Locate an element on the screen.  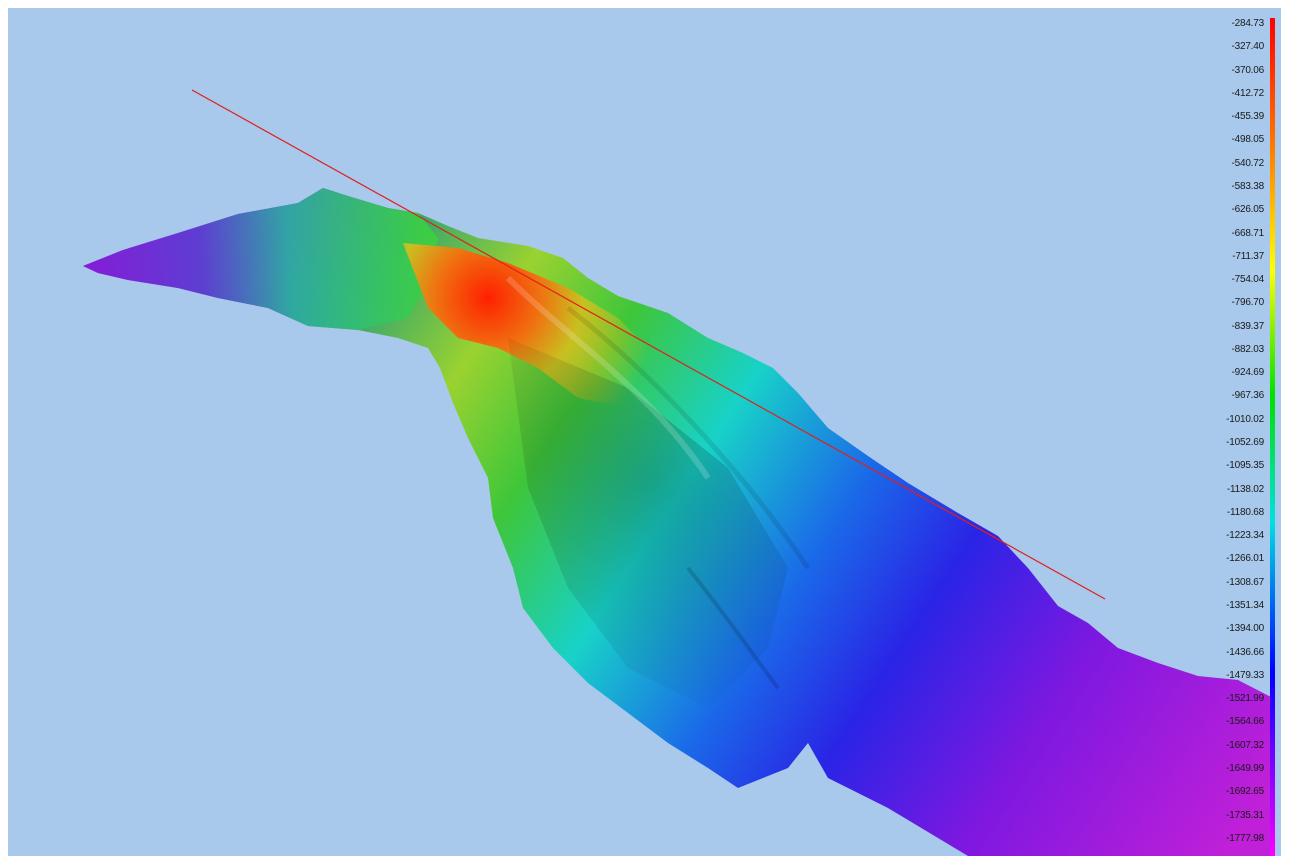
legend-label: -1308.67 is located at coordinates (1245, 582).